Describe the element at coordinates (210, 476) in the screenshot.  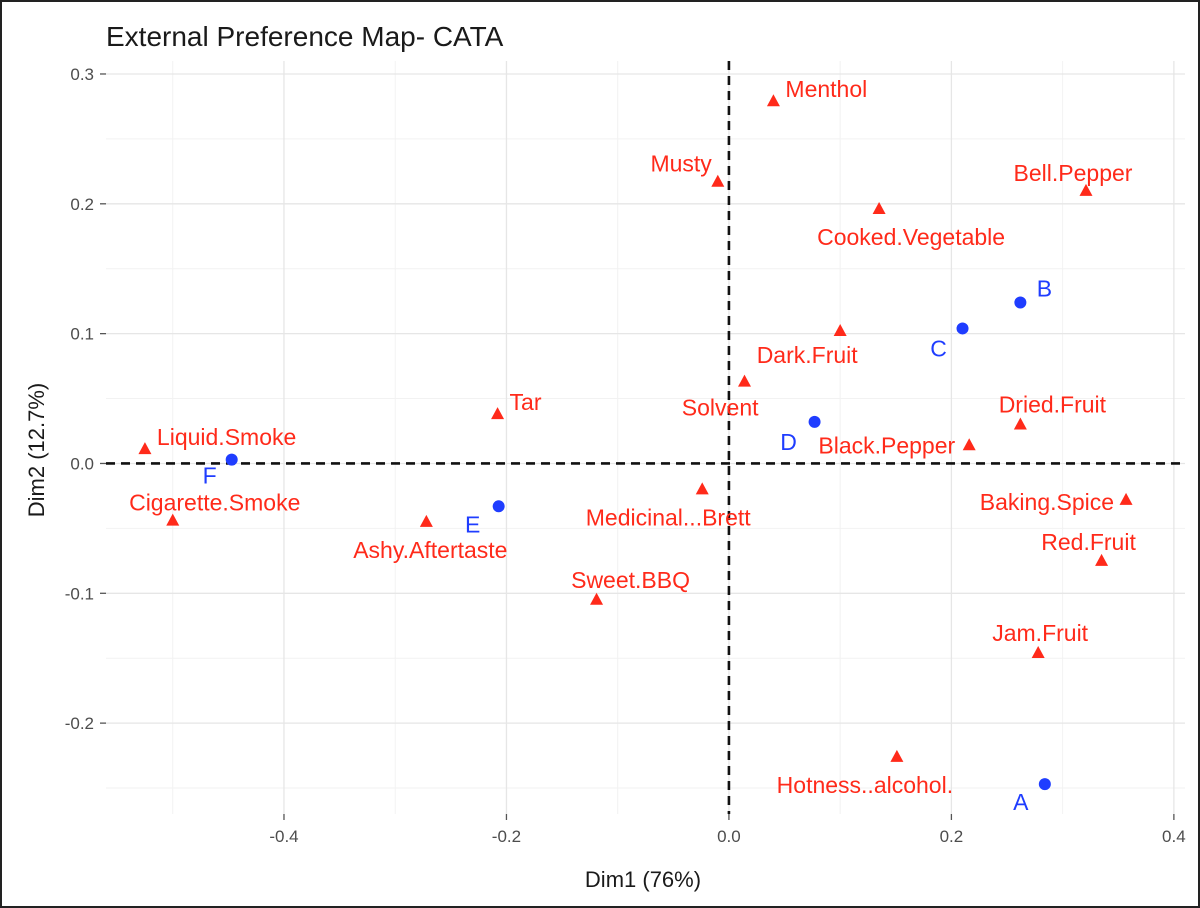
I see `product-label-f: F` at that location.